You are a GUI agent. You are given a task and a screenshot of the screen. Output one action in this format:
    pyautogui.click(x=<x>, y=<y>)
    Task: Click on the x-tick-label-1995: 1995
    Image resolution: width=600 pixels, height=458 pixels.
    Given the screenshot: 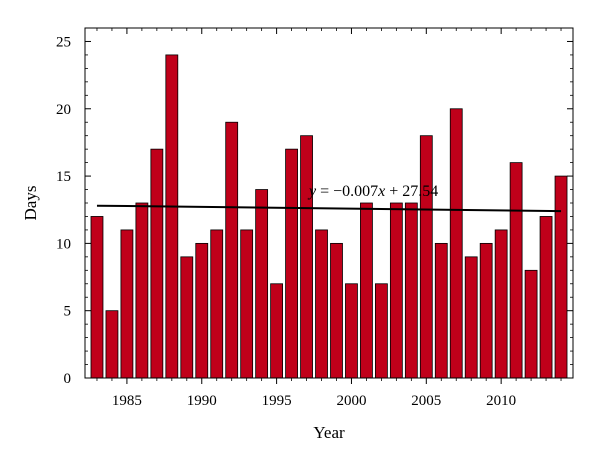 What is the action you would take?
    pyautogui.click(x=277, y=401)
    